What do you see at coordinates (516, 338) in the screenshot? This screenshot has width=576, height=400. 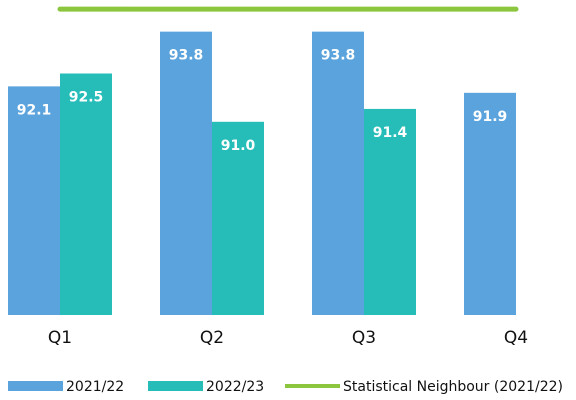 I see `x-tick-label: Q4` at bounding box center [516, 338].